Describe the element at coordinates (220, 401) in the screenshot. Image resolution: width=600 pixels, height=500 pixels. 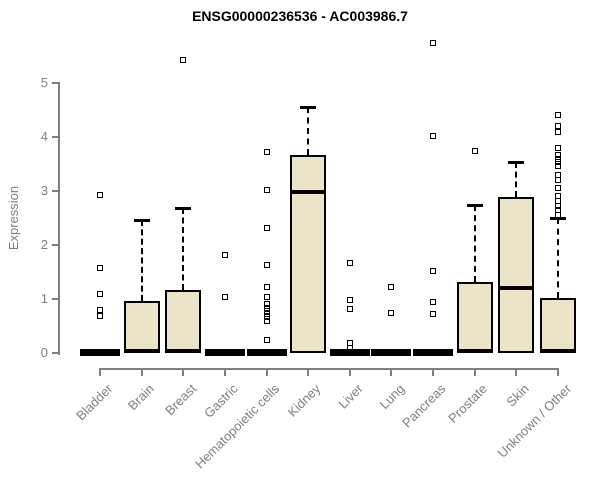
I see `x-tick-label: Gastric` at that location.